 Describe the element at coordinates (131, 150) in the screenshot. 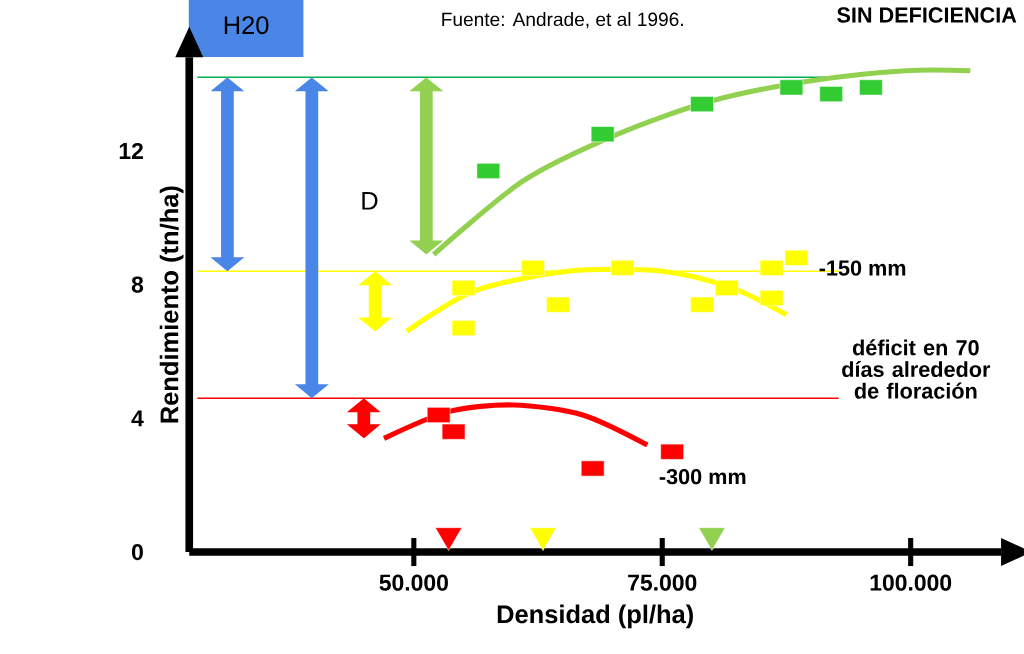

I see `y-tick-label: 12` at that location.